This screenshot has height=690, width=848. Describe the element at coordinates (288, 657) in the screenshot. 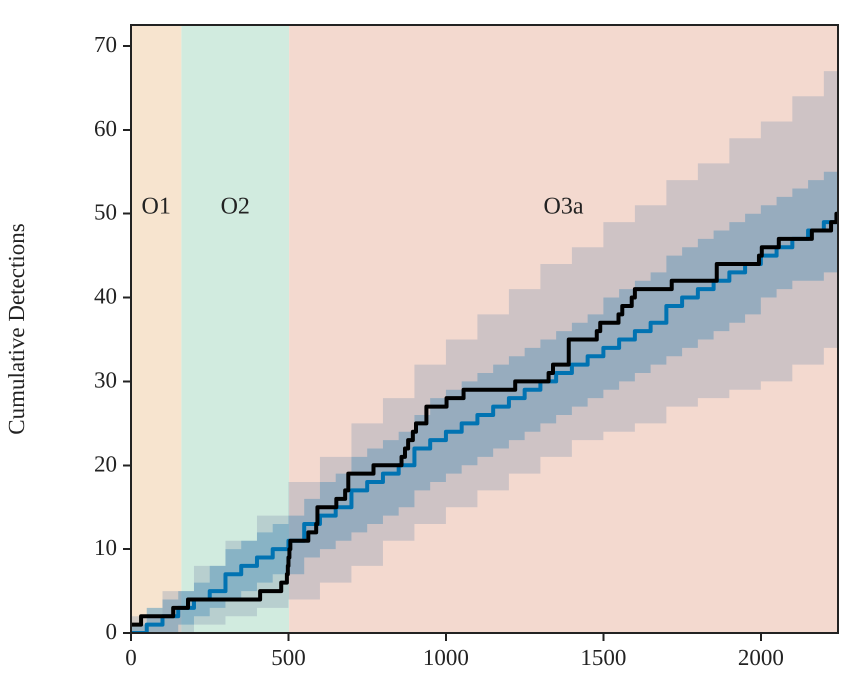

I see `x-tick-label: 500` at that location.